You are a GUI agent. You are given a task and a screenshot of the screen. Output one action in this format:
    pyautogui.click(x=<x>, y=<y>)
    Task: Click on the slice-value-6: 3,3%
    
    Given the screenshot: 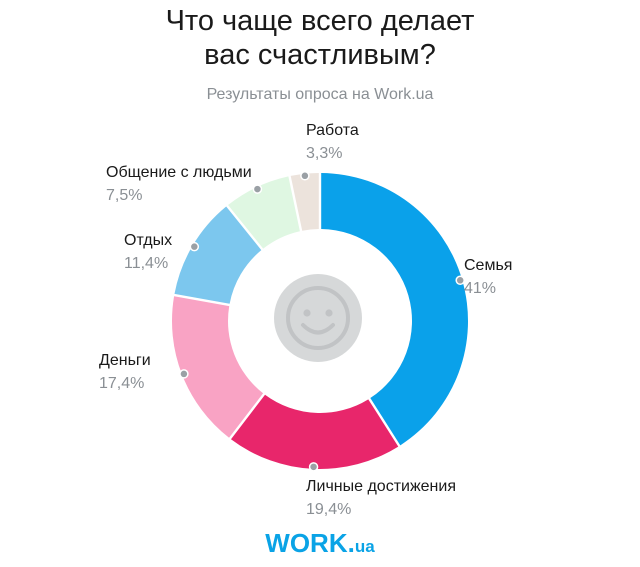 What is the action you would take?
    pyautogui.click(x=324, y=153)
    